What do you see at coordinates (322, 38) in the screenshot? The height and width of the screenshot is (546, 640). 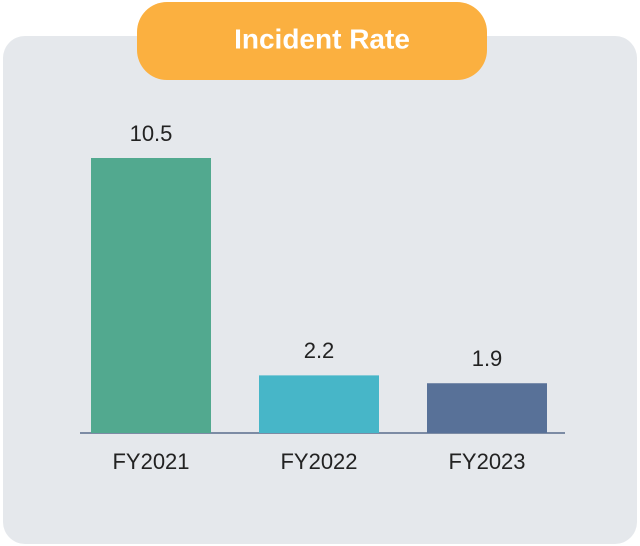 I see `chart-title: Incident Rate` at bounding box center [322, 38].